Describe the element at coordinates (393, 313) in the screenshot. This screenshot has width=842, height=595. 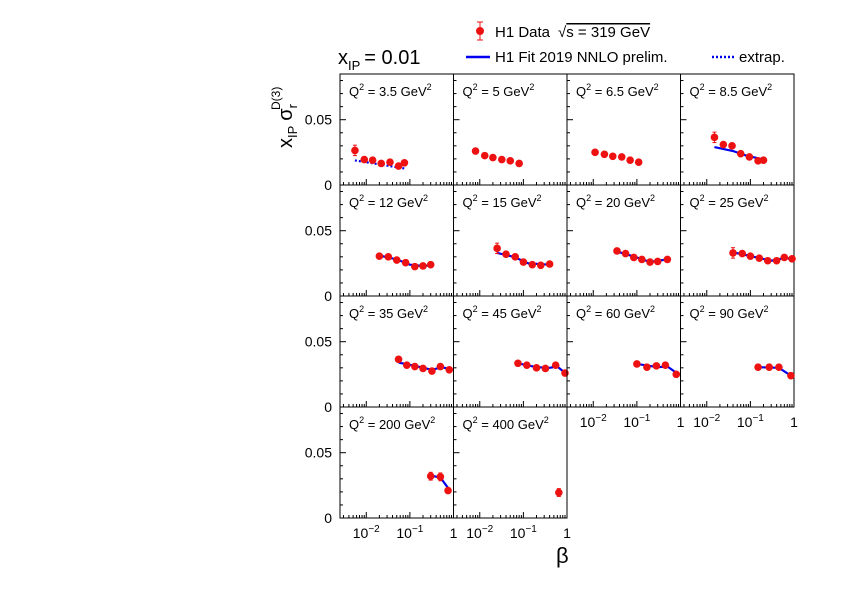
I see `panel-label-eq: = 35 GeV` at that location.